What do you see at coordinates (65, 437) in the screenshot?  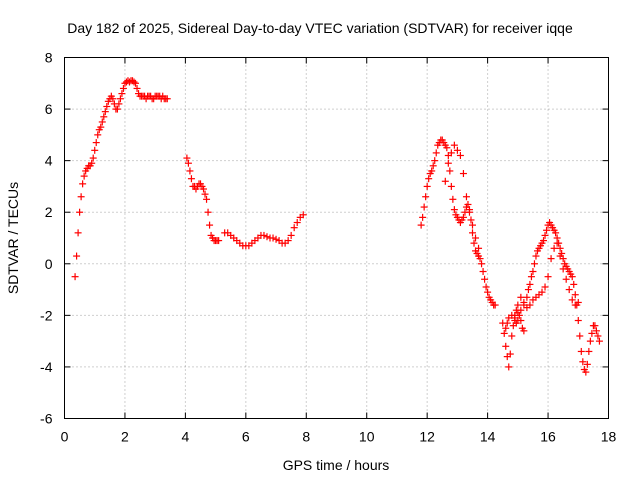 I see `x-tick-label: 0` at bounding box center [65, 437].